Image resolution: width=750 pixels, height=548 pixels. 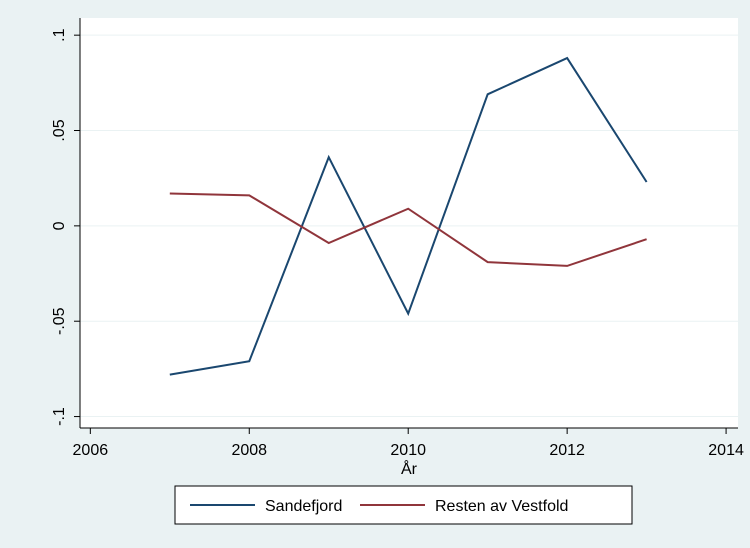 What do you see at coordinates (59, 416) in the screenshot?
I see `y-tick-label: -.1` at bounding box center [59, 416].